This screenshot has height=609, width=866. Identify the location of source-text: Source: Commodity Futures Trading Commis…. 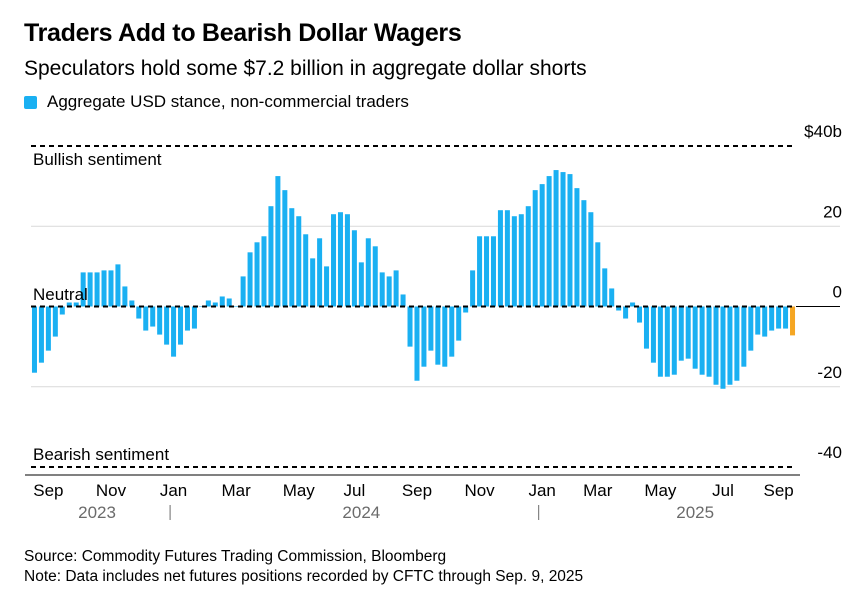
(235, 556).